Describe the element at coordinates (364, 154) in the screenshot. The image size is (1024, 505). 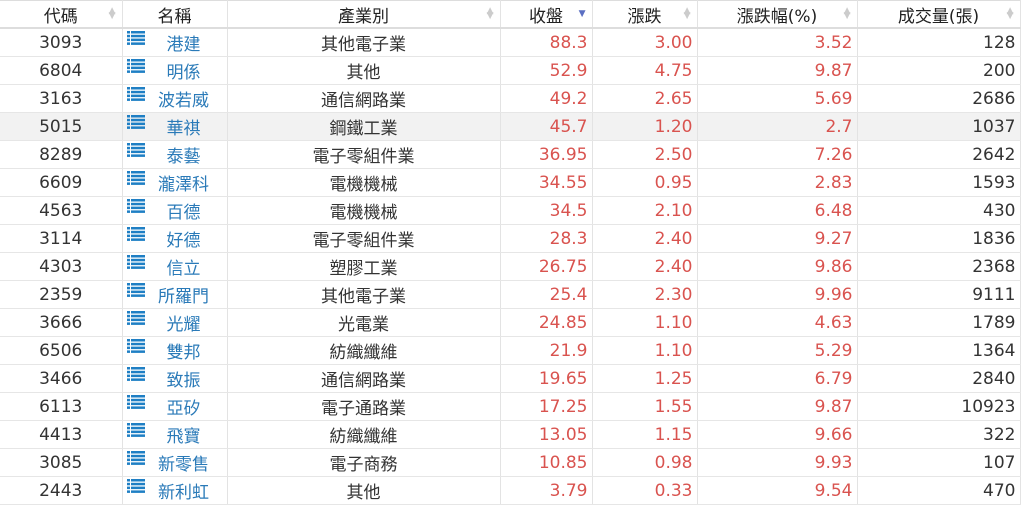
I see `industry-cell: 電子零組件業` at that location.